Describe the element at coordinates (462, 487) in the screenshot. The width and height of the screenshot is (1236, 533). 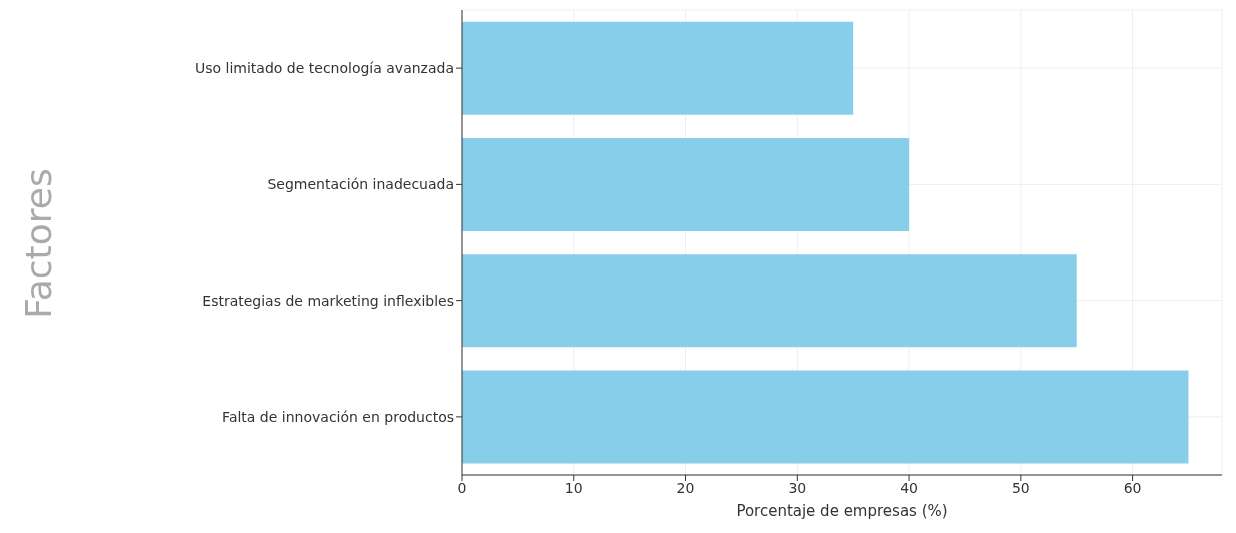
I see `x-tick-label: 0` at that location.